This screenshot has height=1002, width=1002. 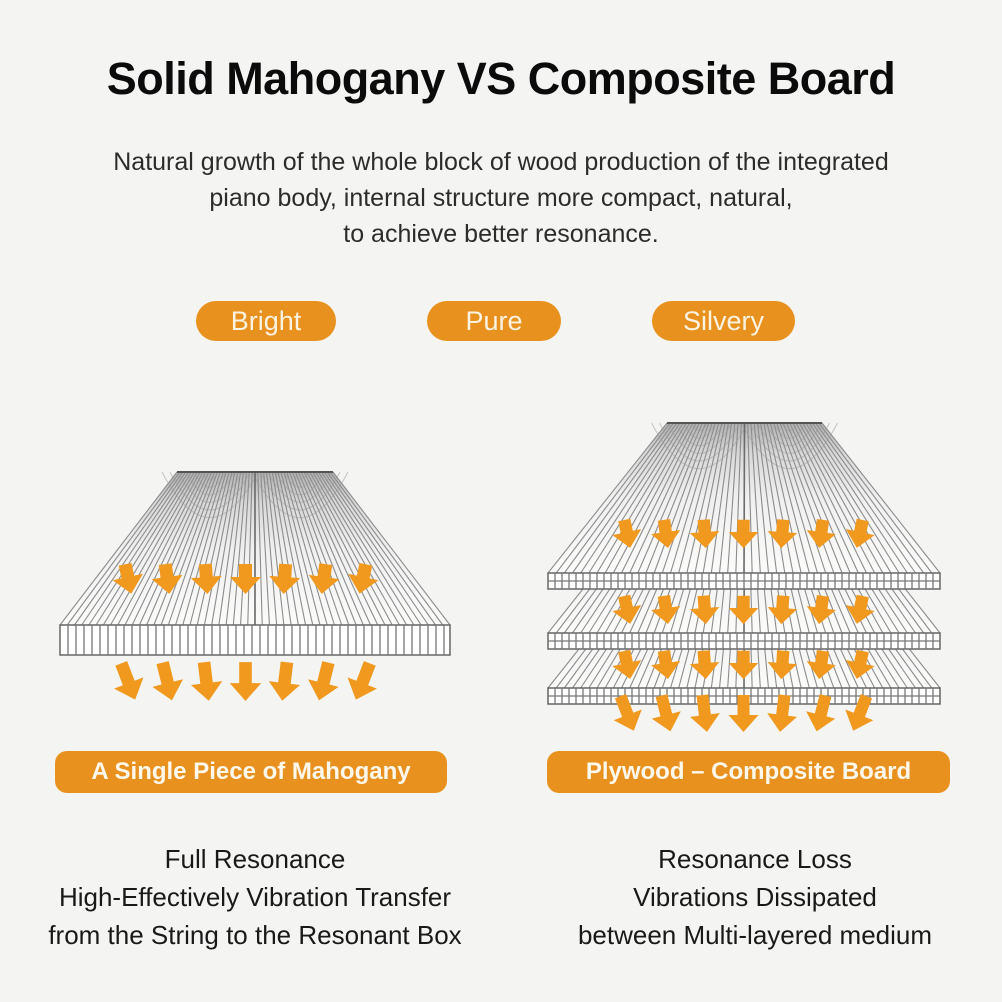 What do you see at coordinates (744, 577) in the screenshot?
I see `plywood-composite-board-diagram` at bounding box center [744, 577].